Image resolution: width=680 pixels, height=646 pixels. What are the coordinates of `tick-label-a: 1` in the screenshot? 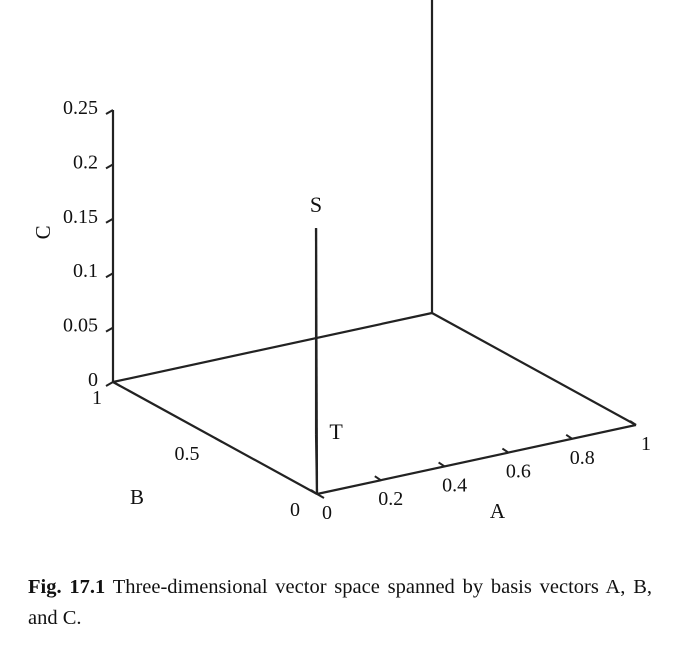 It's located at (646, 444).